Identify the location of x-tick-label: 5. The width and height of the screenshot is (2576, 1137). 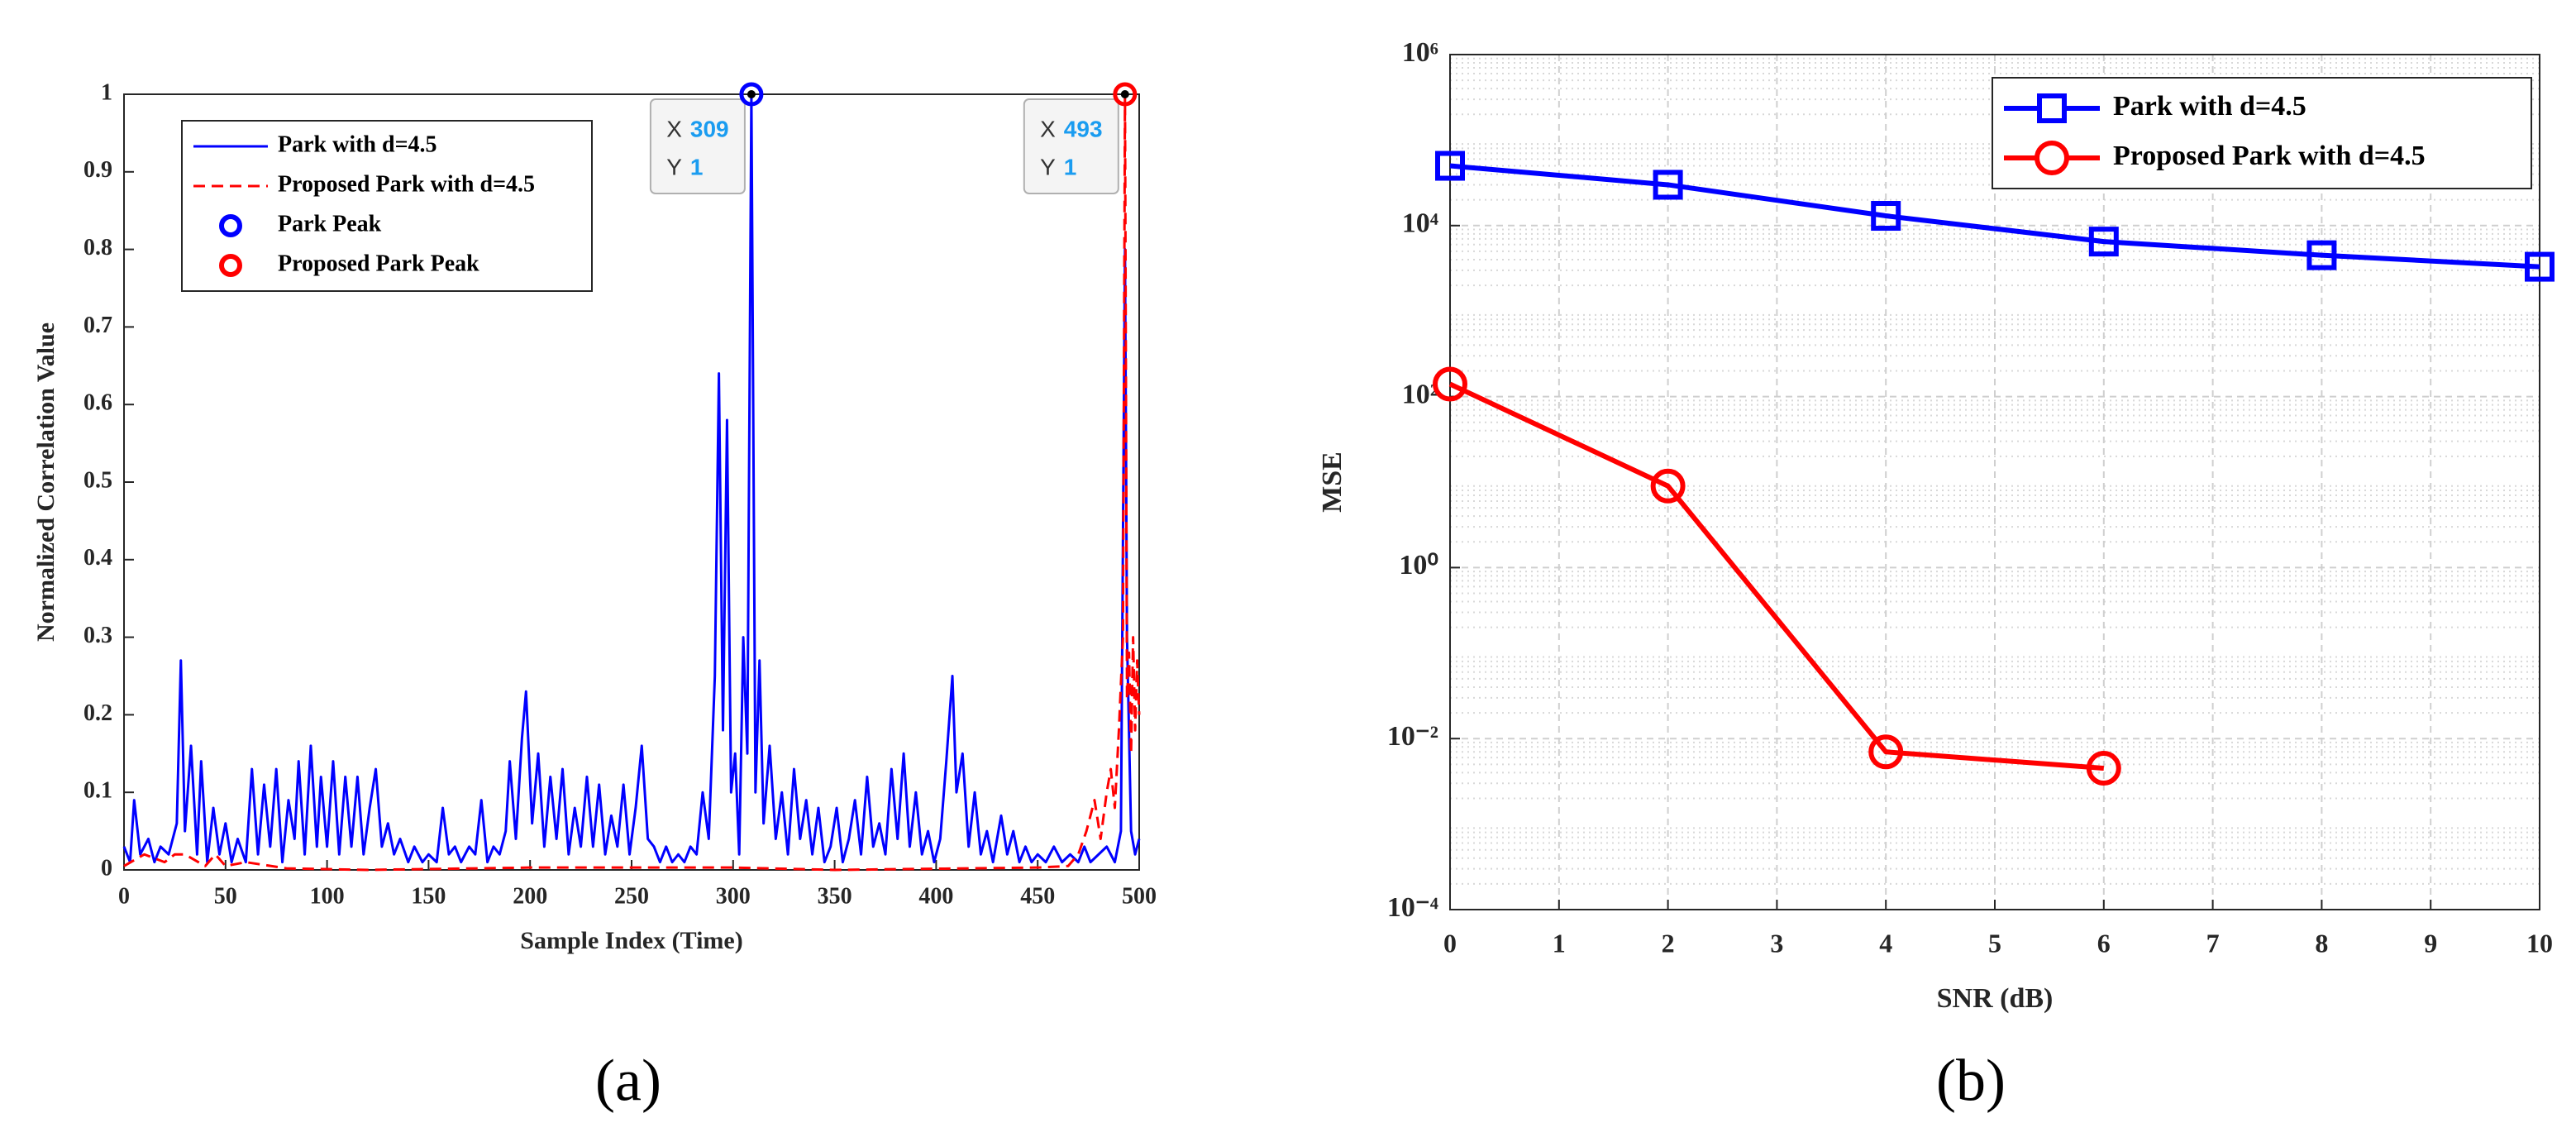
(1994, 943).